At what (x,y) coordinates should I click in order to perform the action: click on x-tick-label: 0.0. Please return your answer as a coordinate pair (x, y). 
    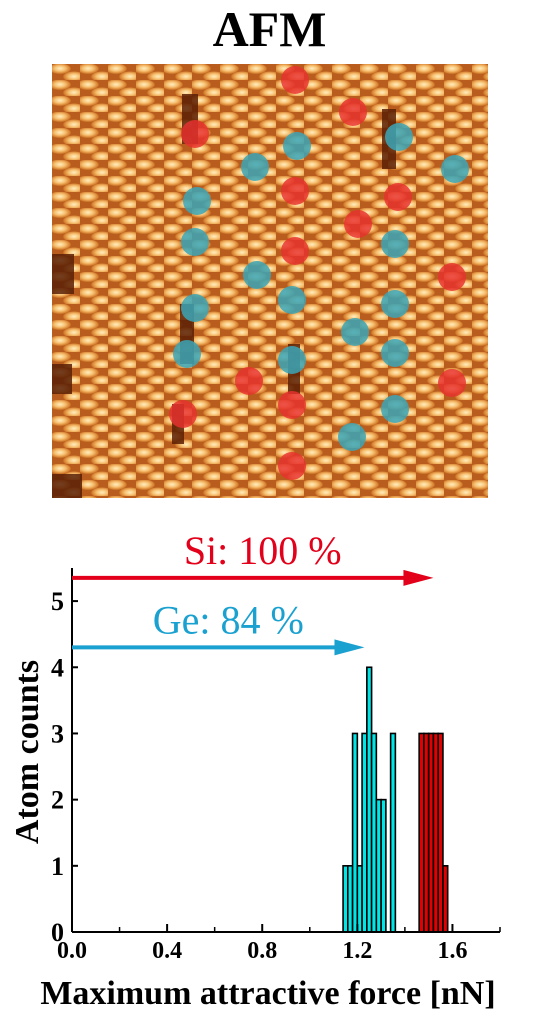
    Looking at the image, I should click on (72, 951).